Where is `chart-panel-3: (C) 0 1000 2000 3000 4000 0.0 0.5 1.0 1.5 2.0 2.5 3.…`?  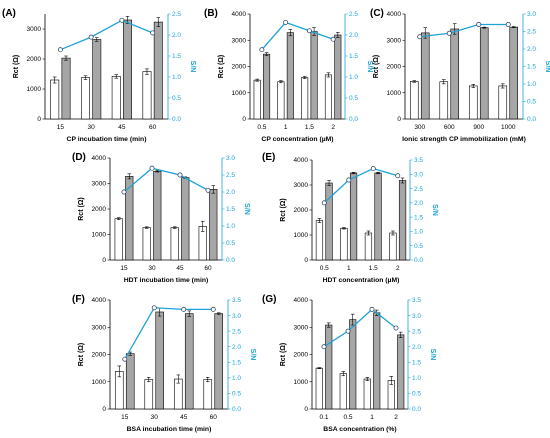
chart-panel-3: (C) 0 1000 2000 3000 4000 0.0 0.5 1.0 1.5 2.0 2.5 3.… is located at coordinates (460, 75).